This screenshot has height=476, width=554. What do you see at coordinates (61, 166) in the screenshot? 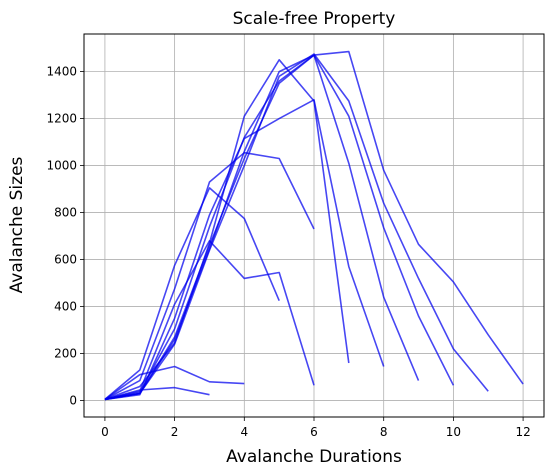
I see `y-tick-label: 1000` at bounding box center [61, 166].